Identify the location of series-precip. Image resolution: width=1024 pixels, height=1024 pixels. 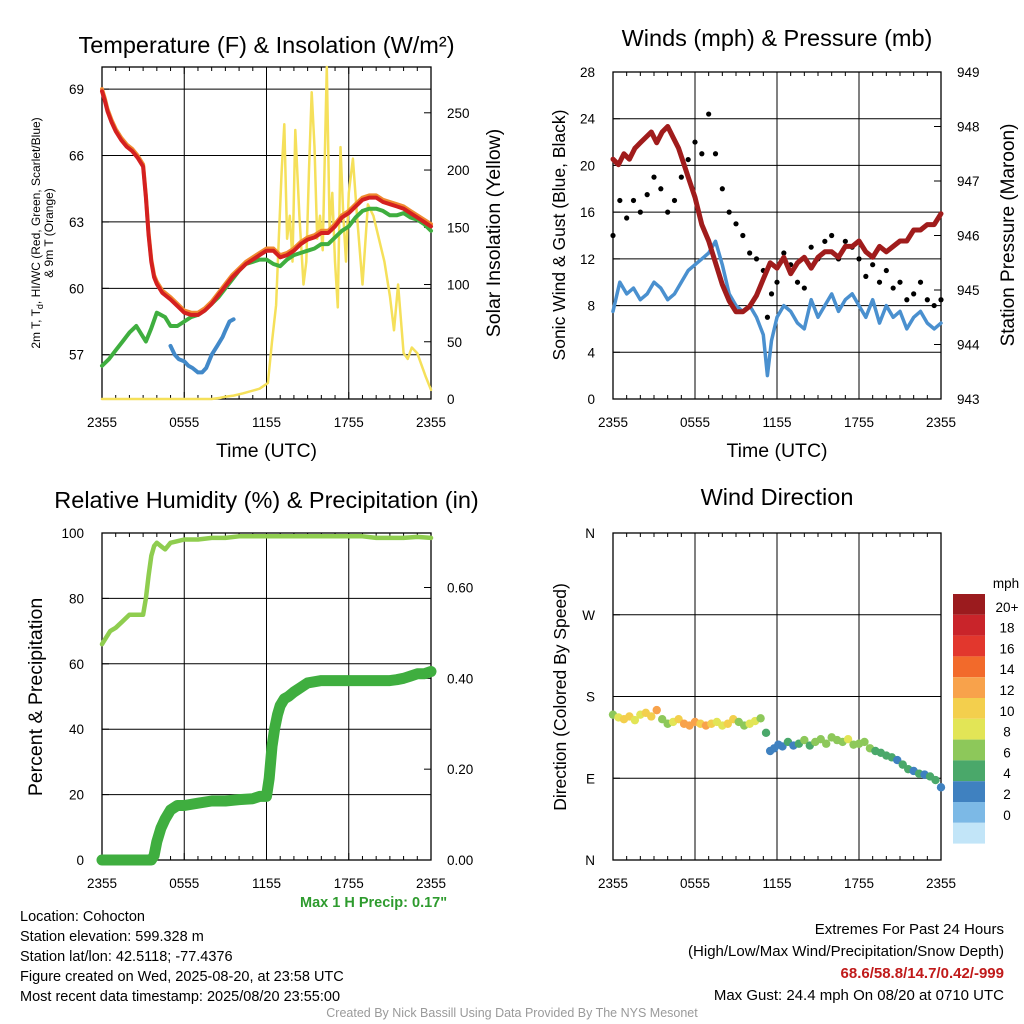
(266, 766).